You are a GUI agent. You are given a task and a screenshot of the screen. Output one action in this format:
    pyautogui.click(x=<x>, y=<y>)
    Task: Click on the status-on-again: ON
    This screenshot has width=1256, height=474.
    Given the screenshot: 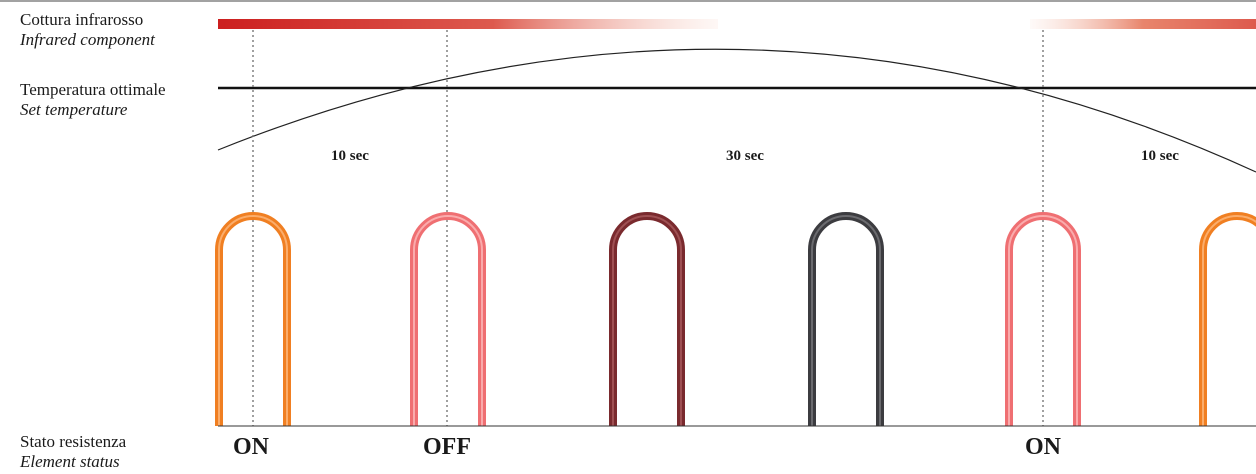 What is the action you would take?
    pyautogui.click(x=1043, y=447)
    